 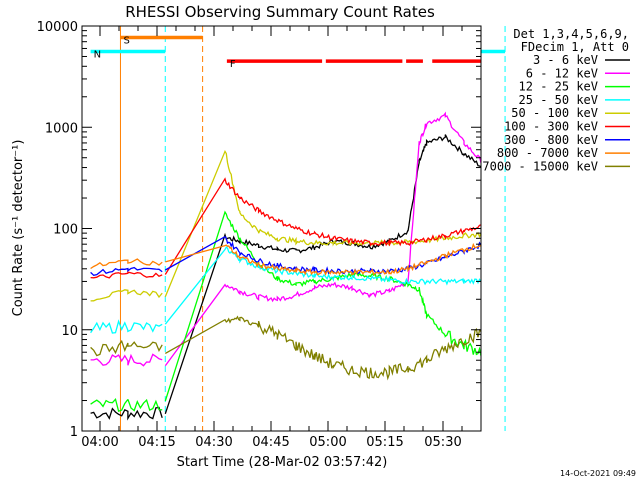 What do you see at coordinates (233, 64) in the screenshot?
I see `flag-label-F: F` at bounding box center [233, 64].